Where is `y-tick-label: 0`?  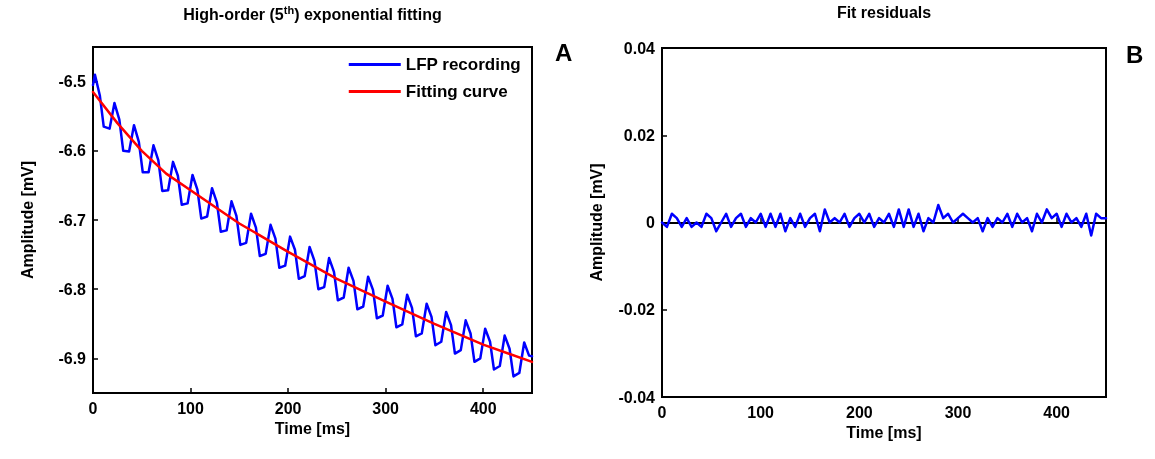 y-tick-label: 0 is located at coordinates (651, 222).